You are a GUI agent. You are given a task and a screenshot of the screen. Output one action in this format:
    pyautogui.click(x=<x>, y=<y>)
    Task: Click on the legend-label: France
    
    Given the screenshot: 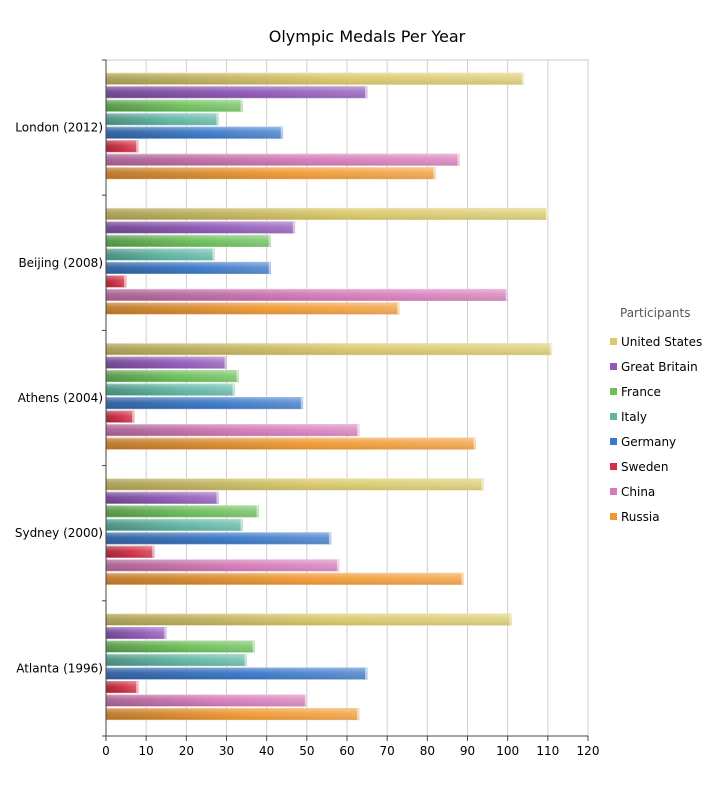 What is the action you would take?
    pyautogui.click(x=641, y=392)
    